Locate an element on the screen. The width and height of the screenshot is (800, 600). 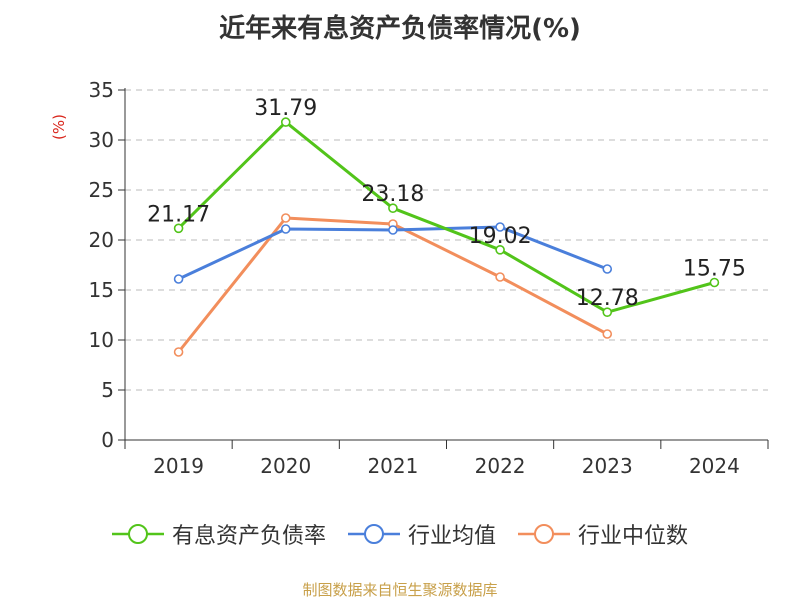
legend: 有息资产负债率 行业均值 行业中位数 is located at coordinates (400, 534).